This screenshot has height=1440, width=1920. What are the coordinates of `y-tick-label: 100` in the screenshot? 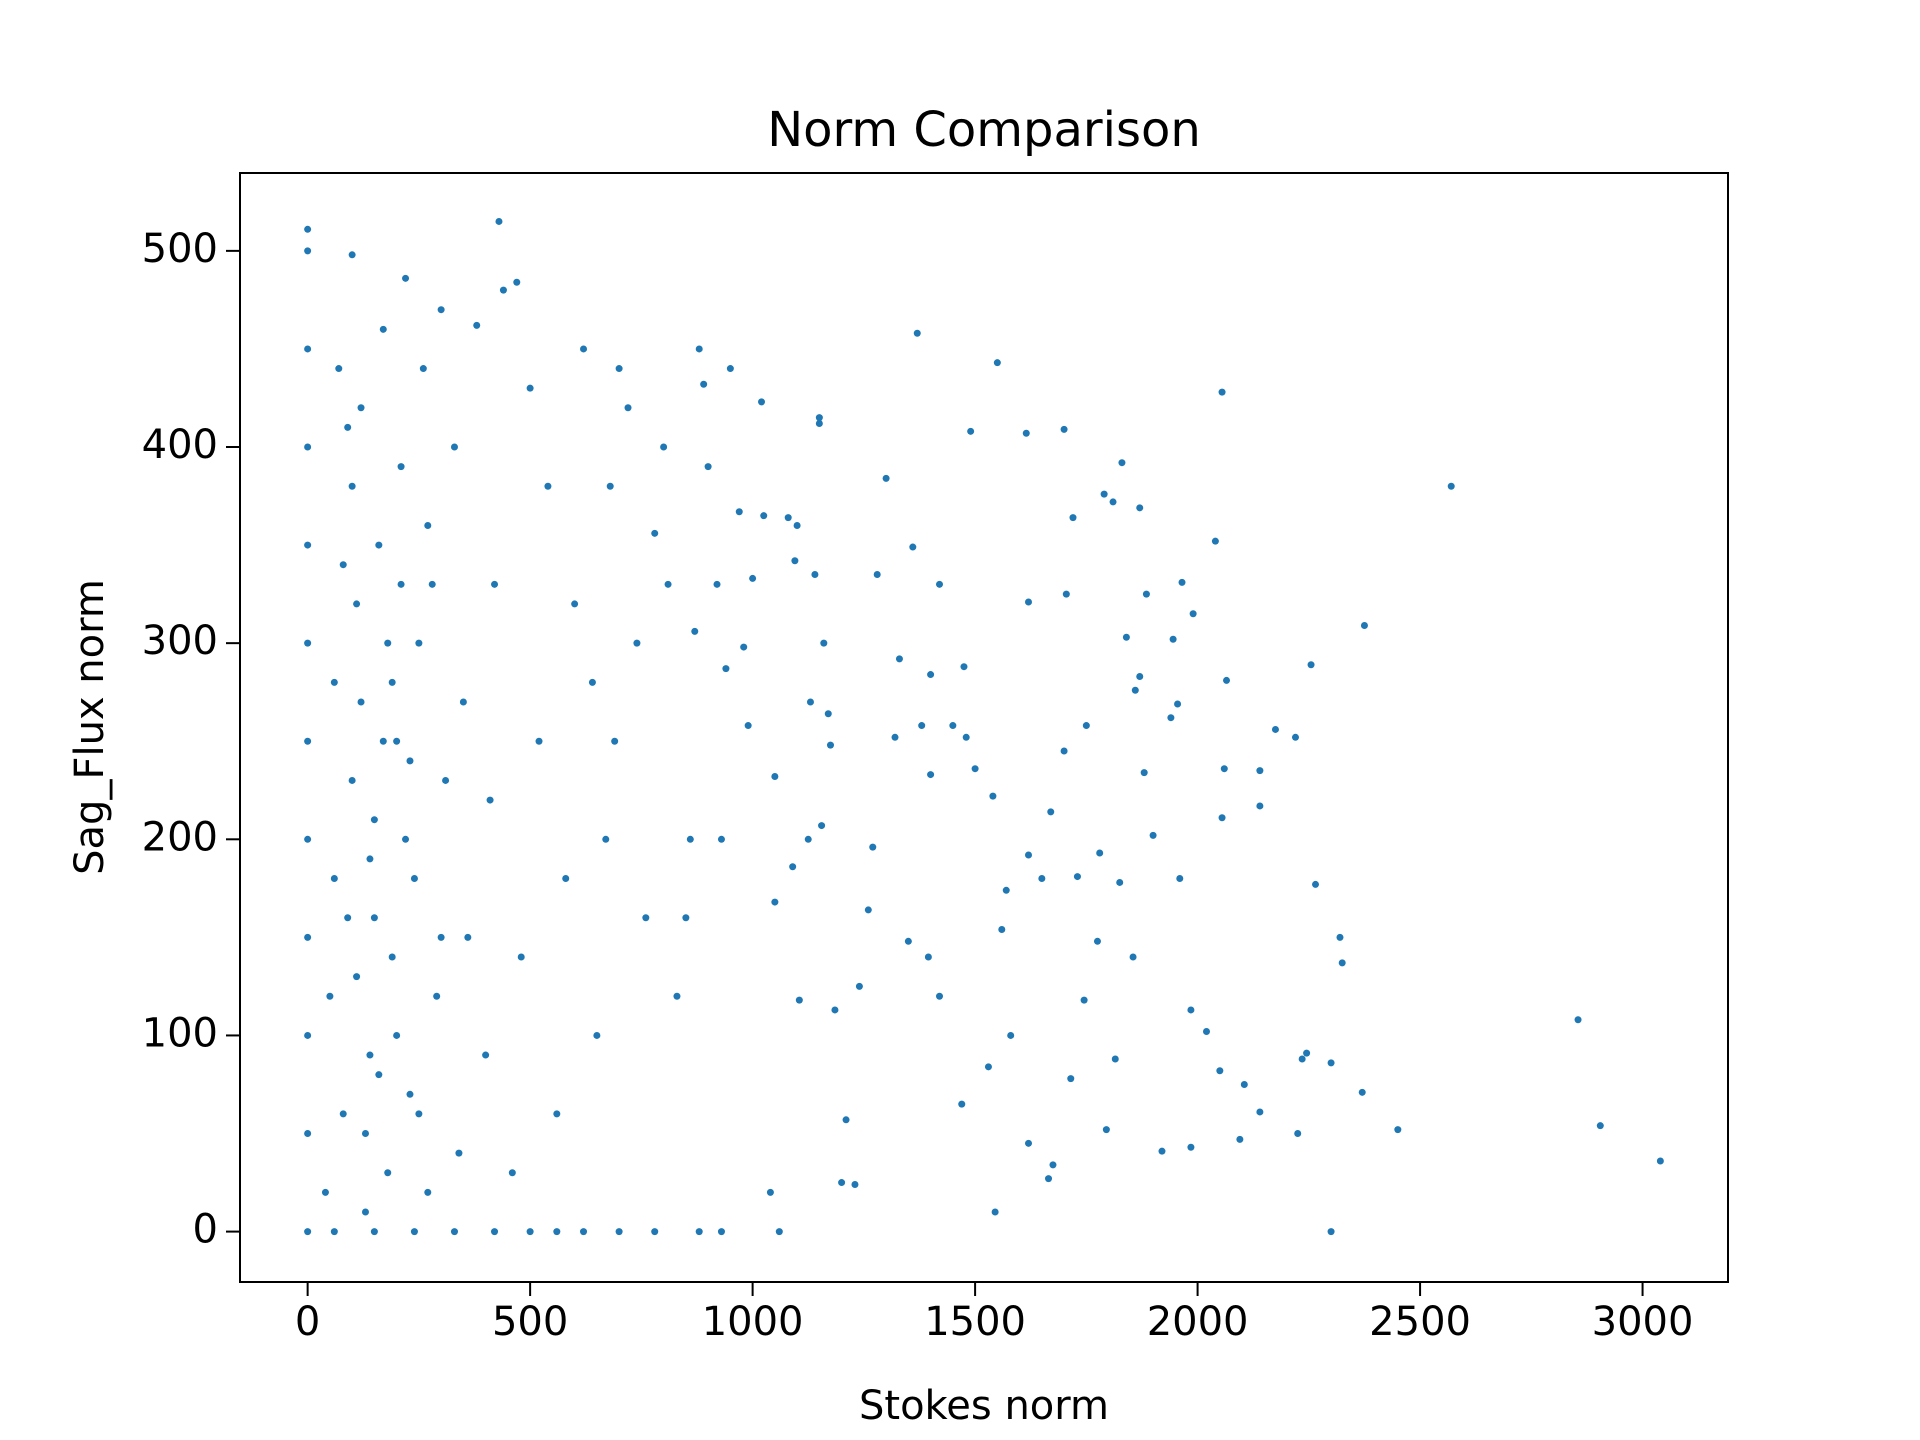 It's located at (180, 1033).